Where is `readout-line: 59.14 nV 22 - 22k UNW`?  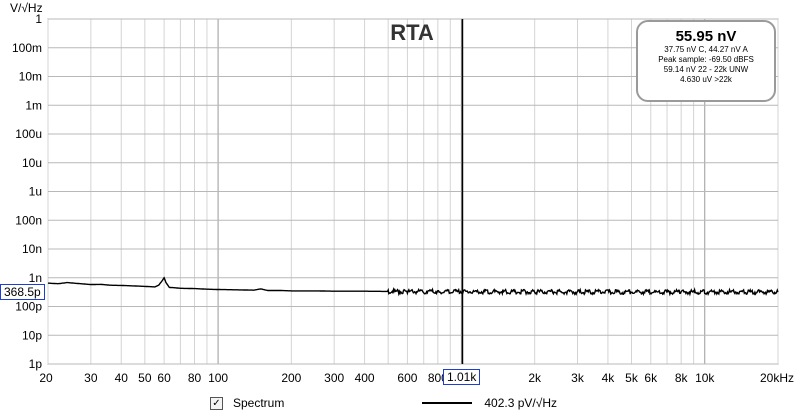 readout-line: 59.14 nV 22 - 22k UNW is located at coordinates (706, 69).